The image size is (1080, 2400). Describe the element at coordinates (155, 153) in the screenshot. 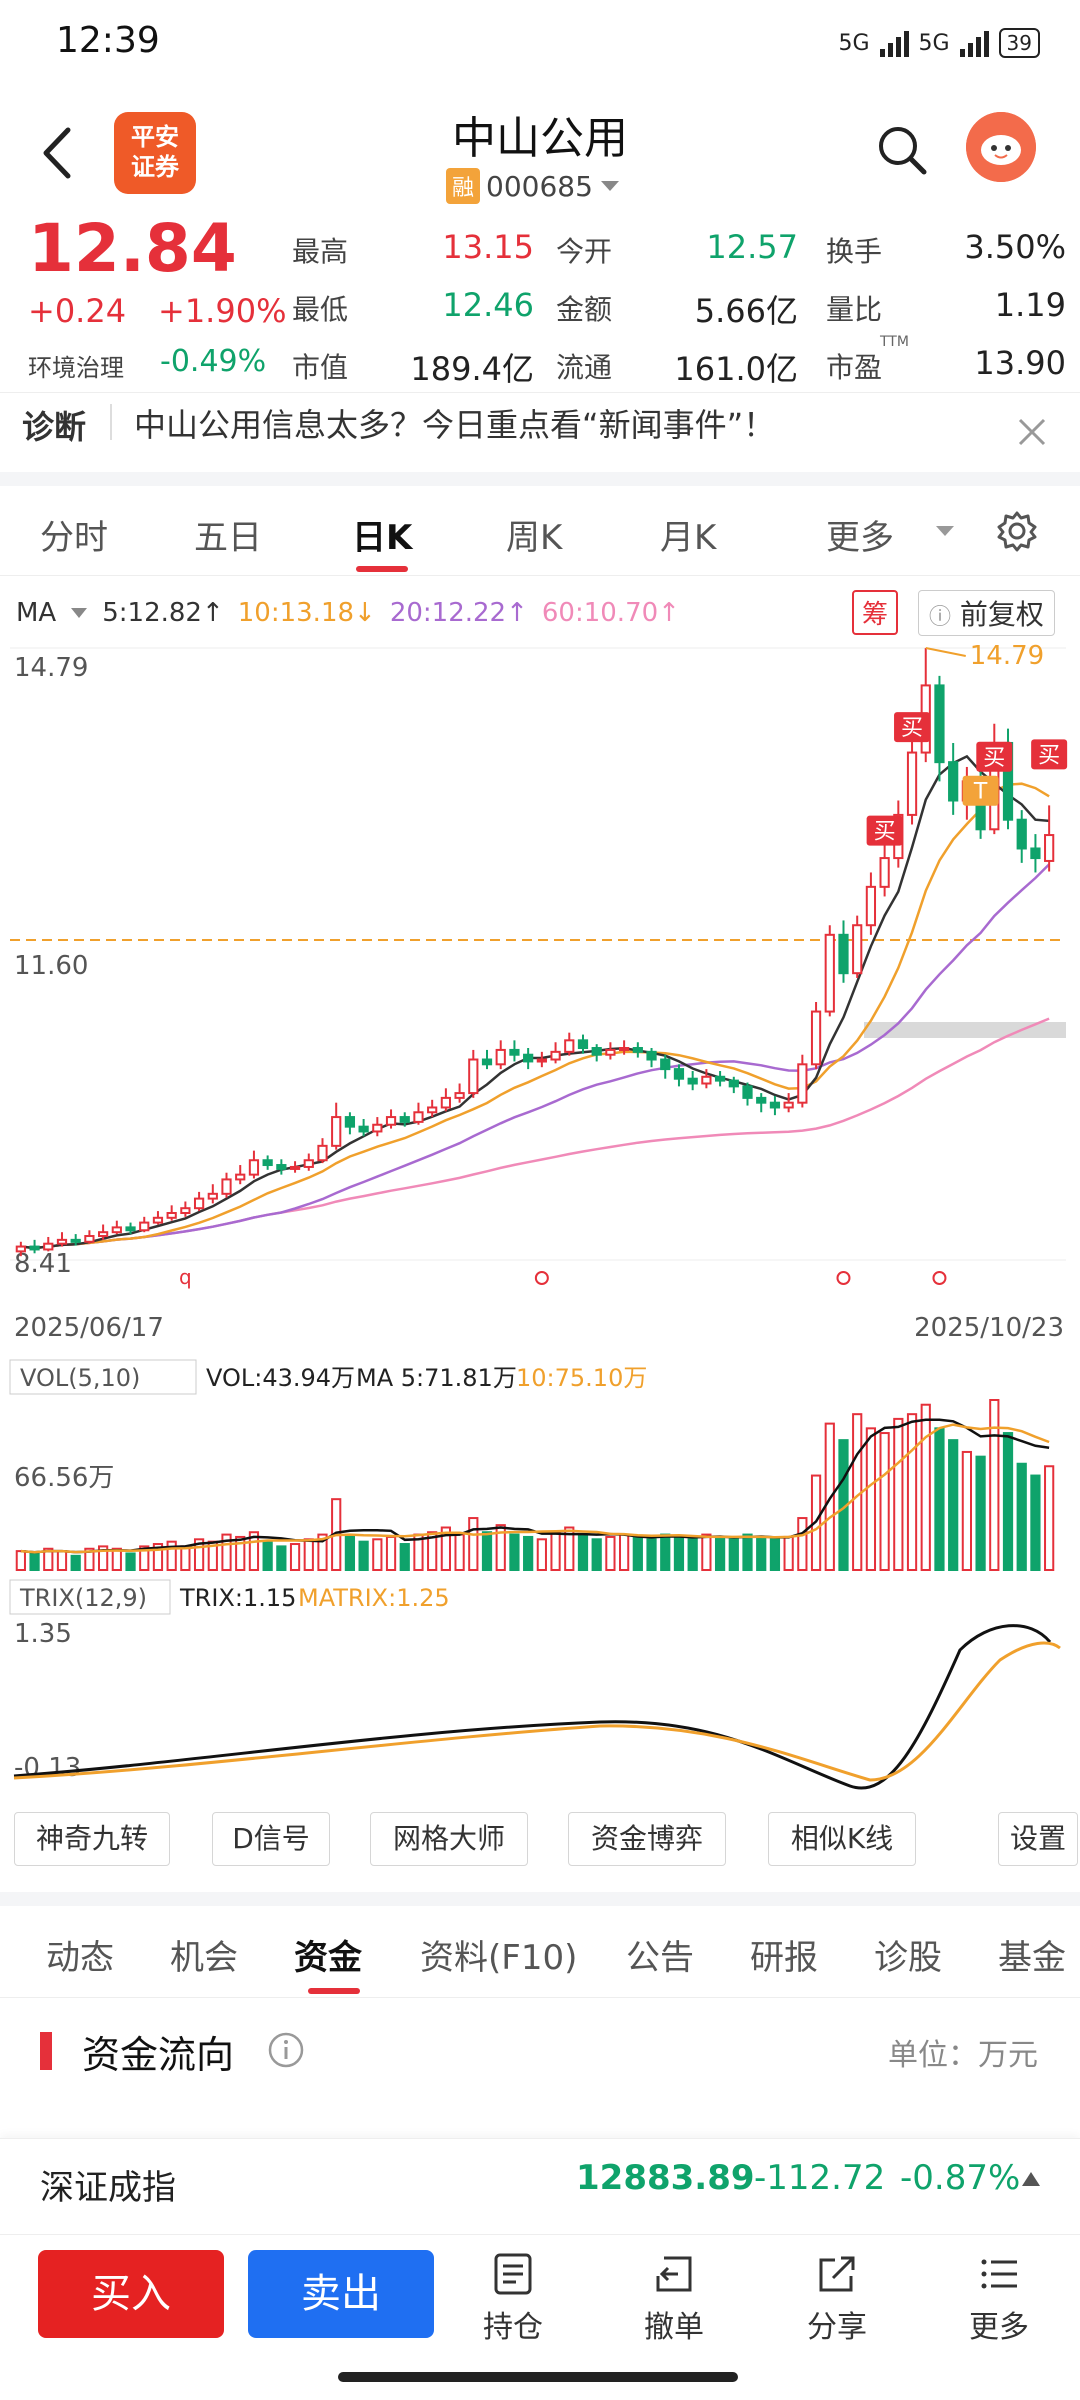

I see `broker-logo: 平安 证券` at that location.